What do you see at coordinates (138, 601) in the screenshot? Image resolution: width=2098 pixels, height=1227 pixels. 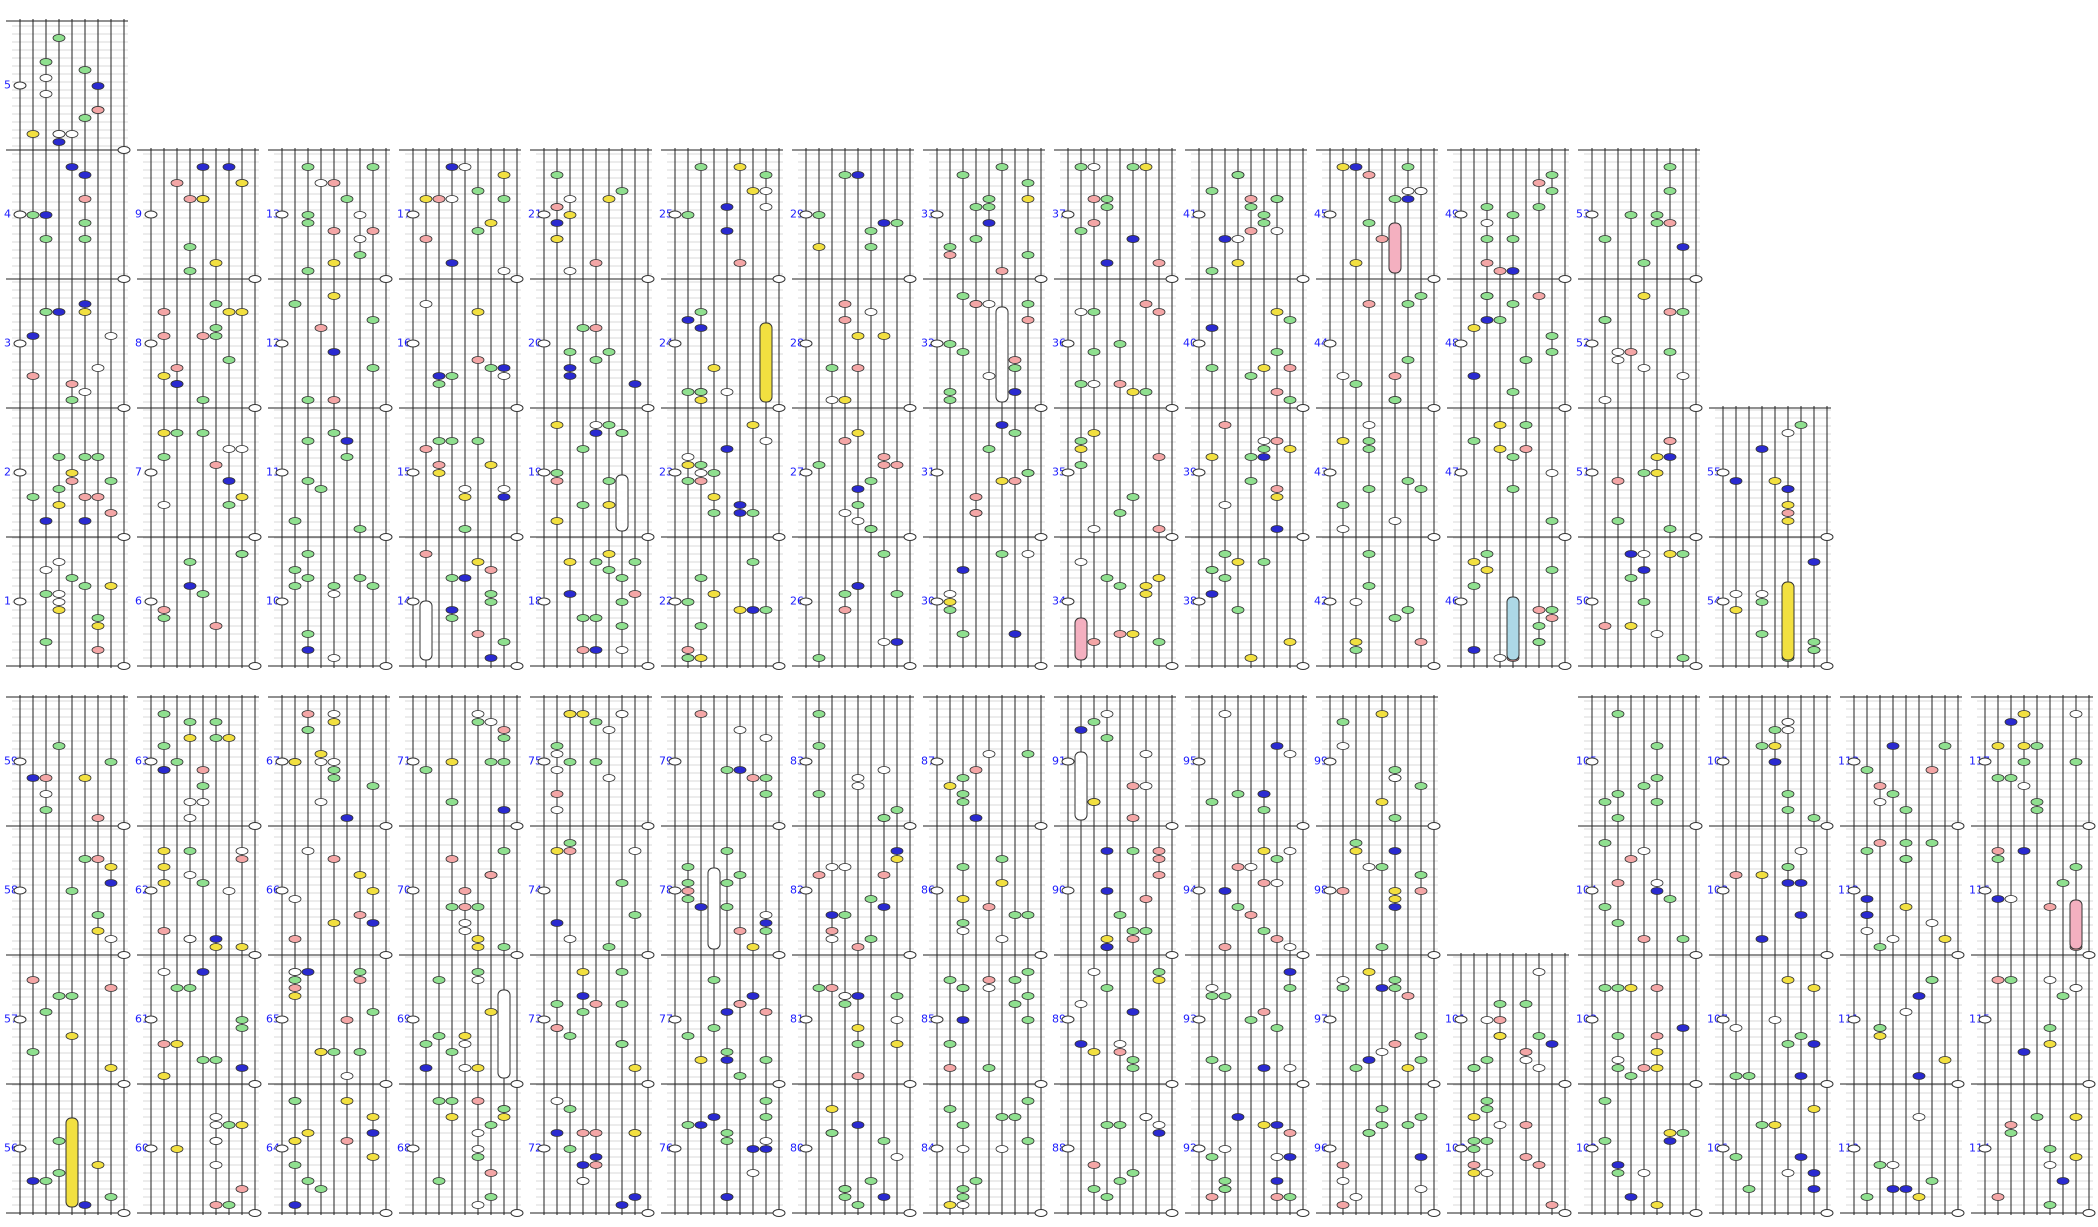 I see `cell-label: 6` at bounding box center [138, 601].